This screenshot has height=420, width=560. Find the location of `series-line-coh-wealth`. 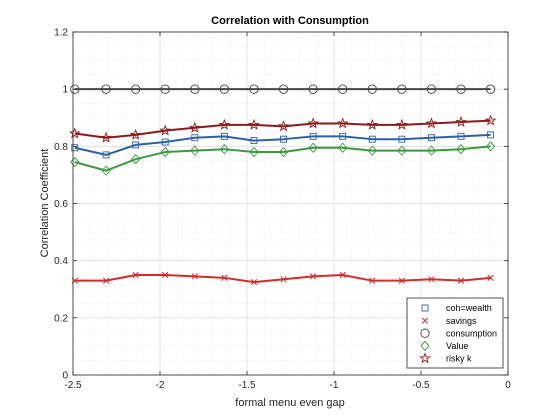

series-line-coh-wealth is located at coordinates (282, 144).